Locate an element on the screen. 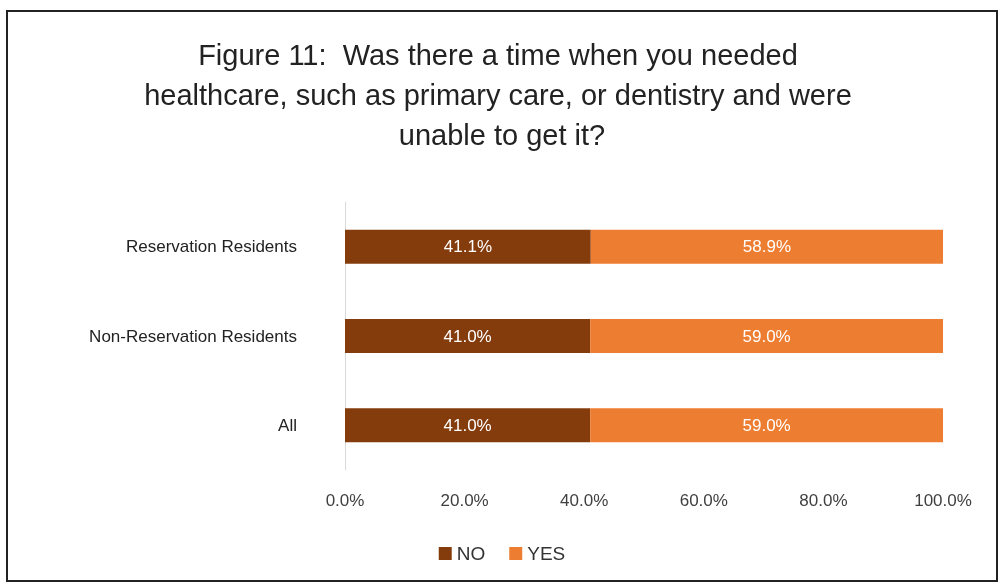 The height and width of the screenshot is (586, 1004). x-tick-label: 60.0% is located at coordinates (703, 500).